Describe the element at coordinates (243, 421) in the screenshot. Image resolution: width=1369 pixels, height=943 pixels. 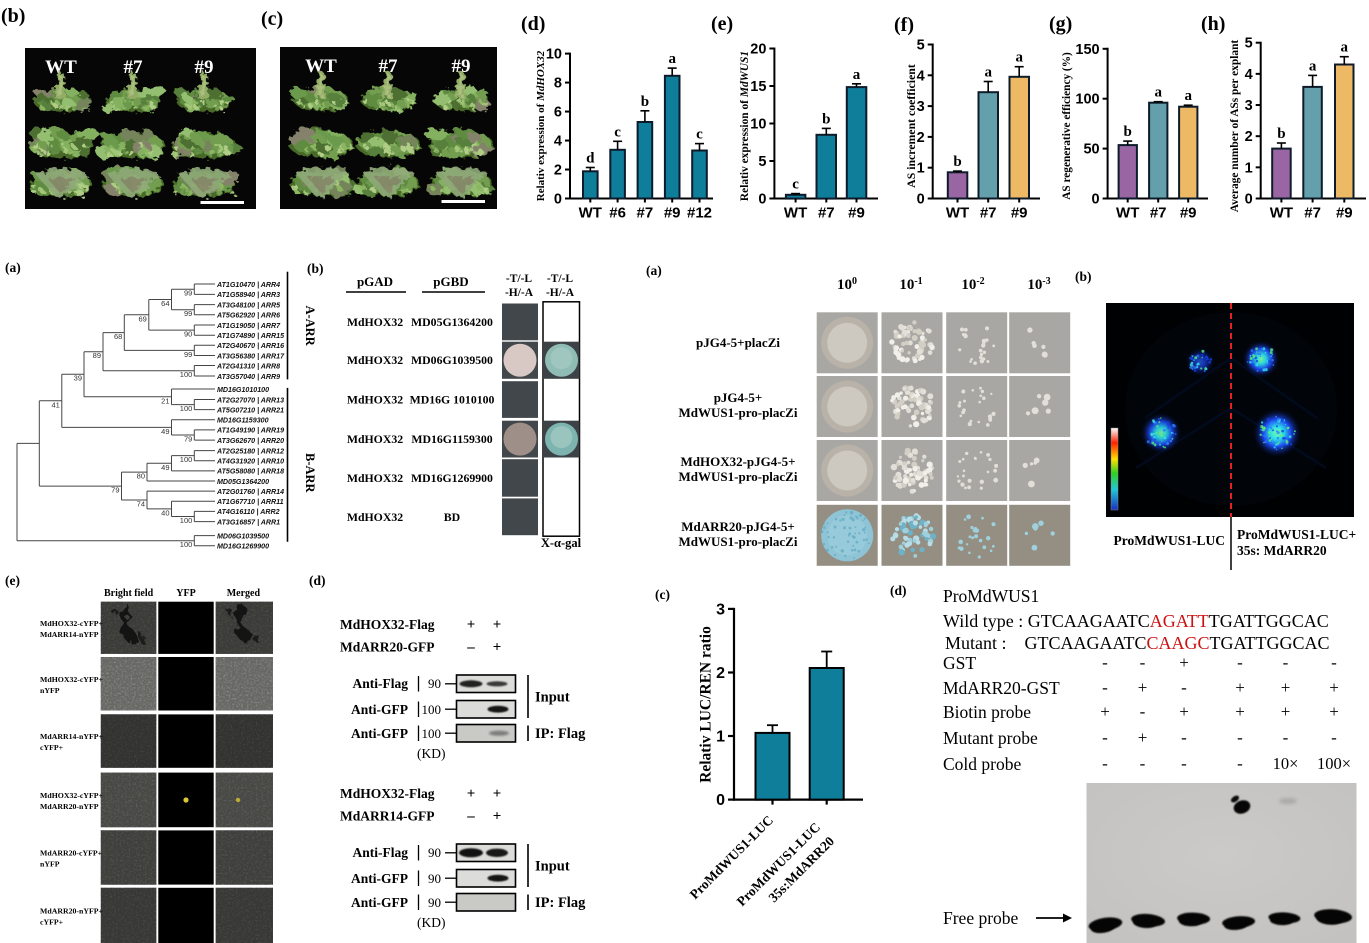
I see `svg-text: MD16G1159300` at that location.